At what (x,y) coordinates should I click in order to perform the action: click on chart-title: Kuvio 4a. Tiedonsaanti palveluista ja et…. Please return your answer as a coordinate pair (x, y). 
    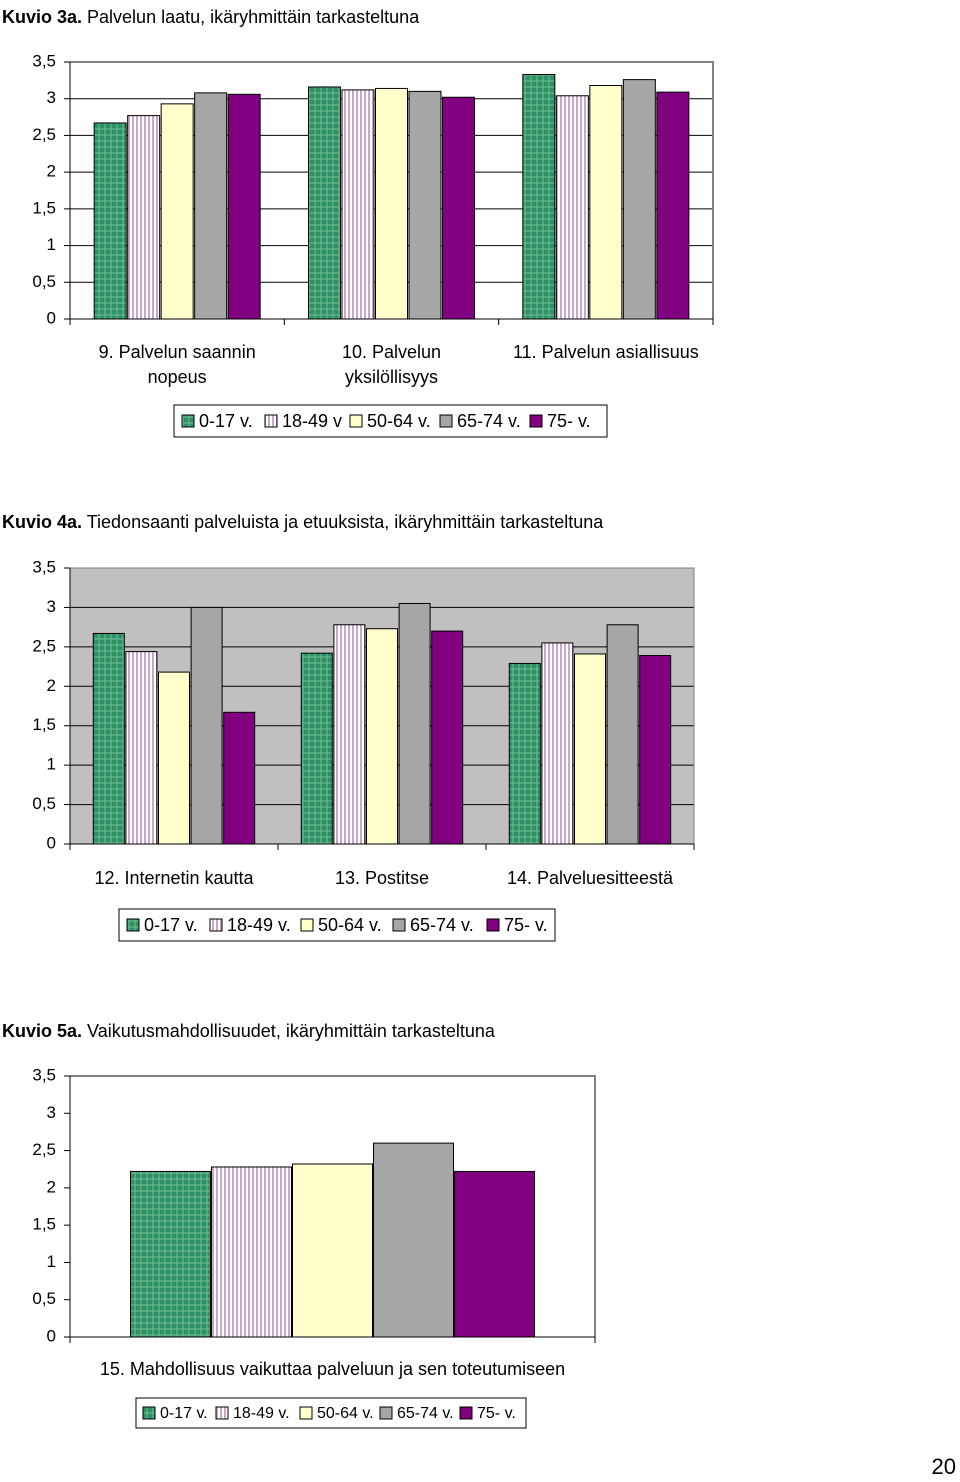
    Looking at the image, I should click on (303, 522).